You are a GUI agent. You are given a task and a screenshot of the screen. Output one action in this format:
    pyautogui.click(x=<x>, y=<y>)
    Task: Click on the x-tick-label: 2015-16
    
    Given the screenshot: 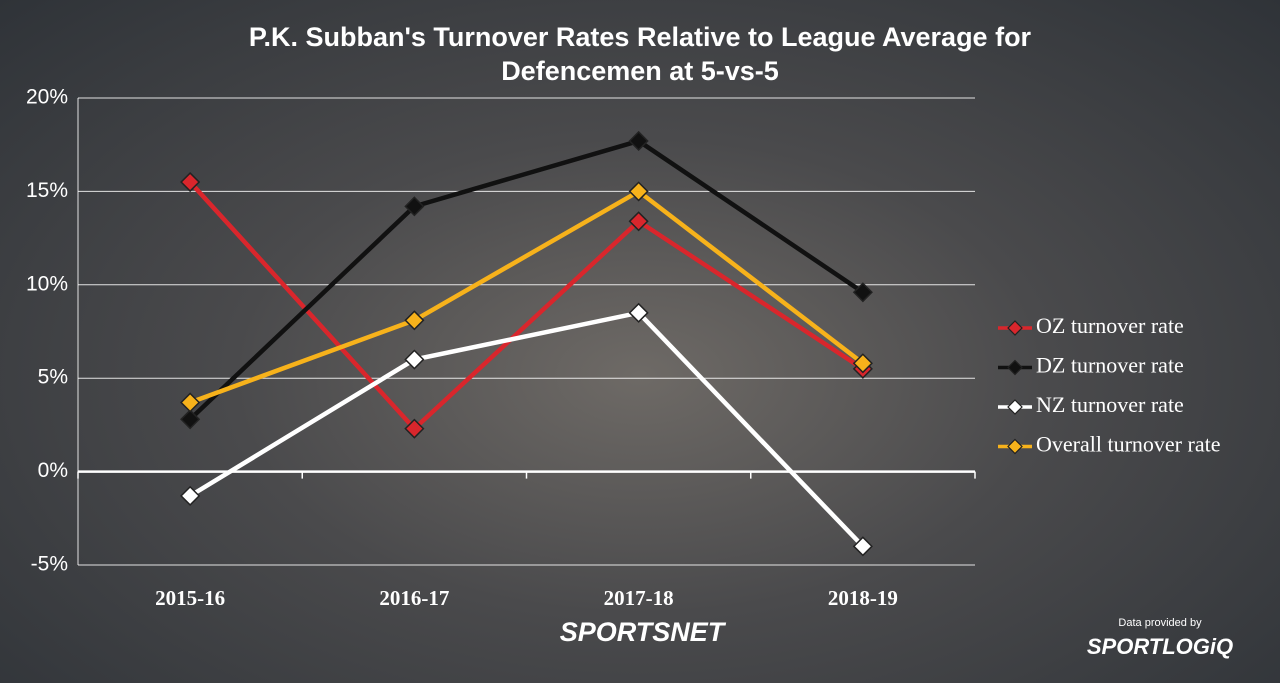 What is the action you would take?
    pyautogui.click(x=190, y=598)
    